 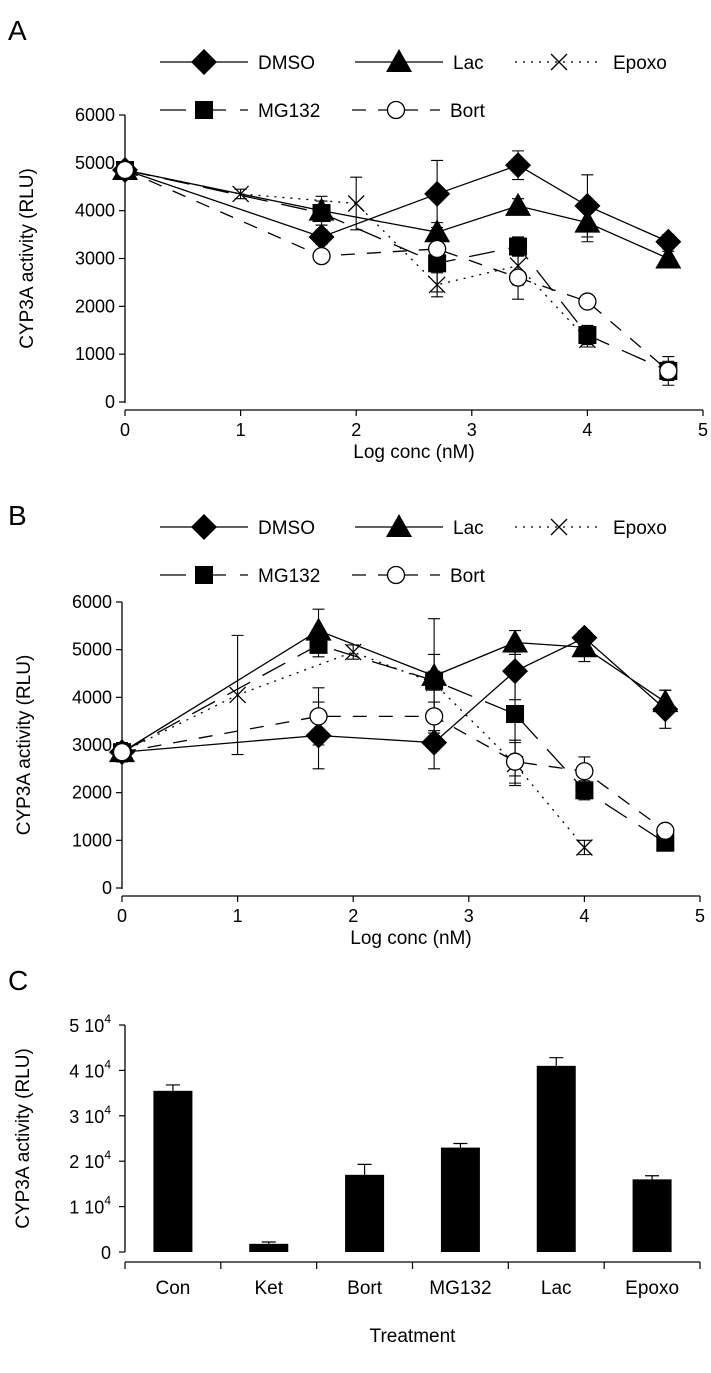 I want to click on error-bar-epoxo, so click(x=652, y=1177).